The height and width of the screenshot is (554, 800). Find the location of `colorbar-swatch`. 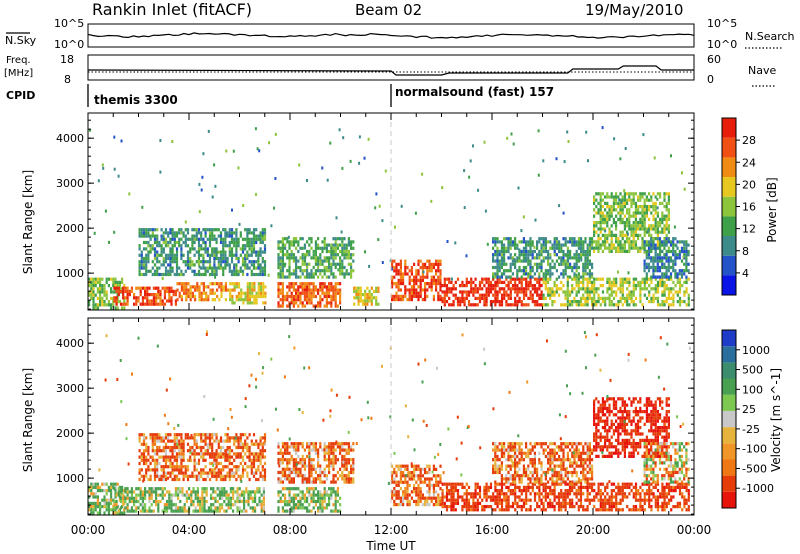

colorbar-swatch is located at coordinates (729, 128).